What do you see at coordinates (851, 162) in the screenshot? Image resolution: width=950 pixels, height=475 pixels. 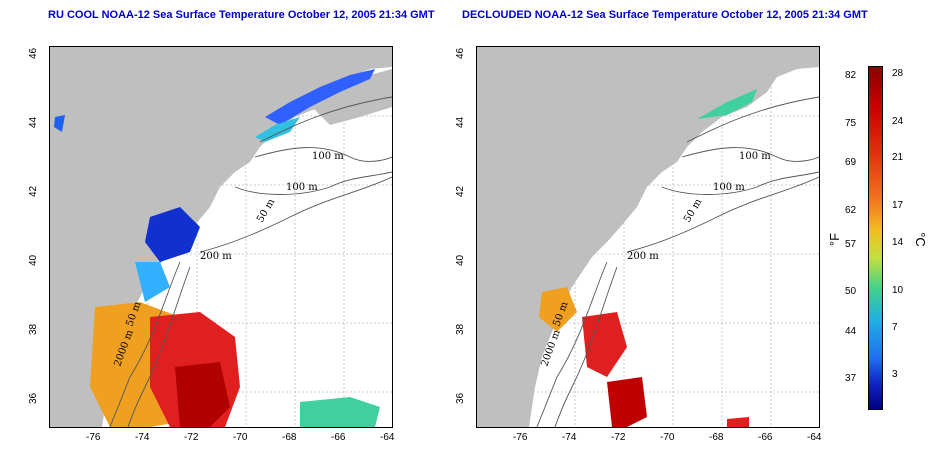 I see `fahrenheit-tick: 69` at bounding box center [851, 162].